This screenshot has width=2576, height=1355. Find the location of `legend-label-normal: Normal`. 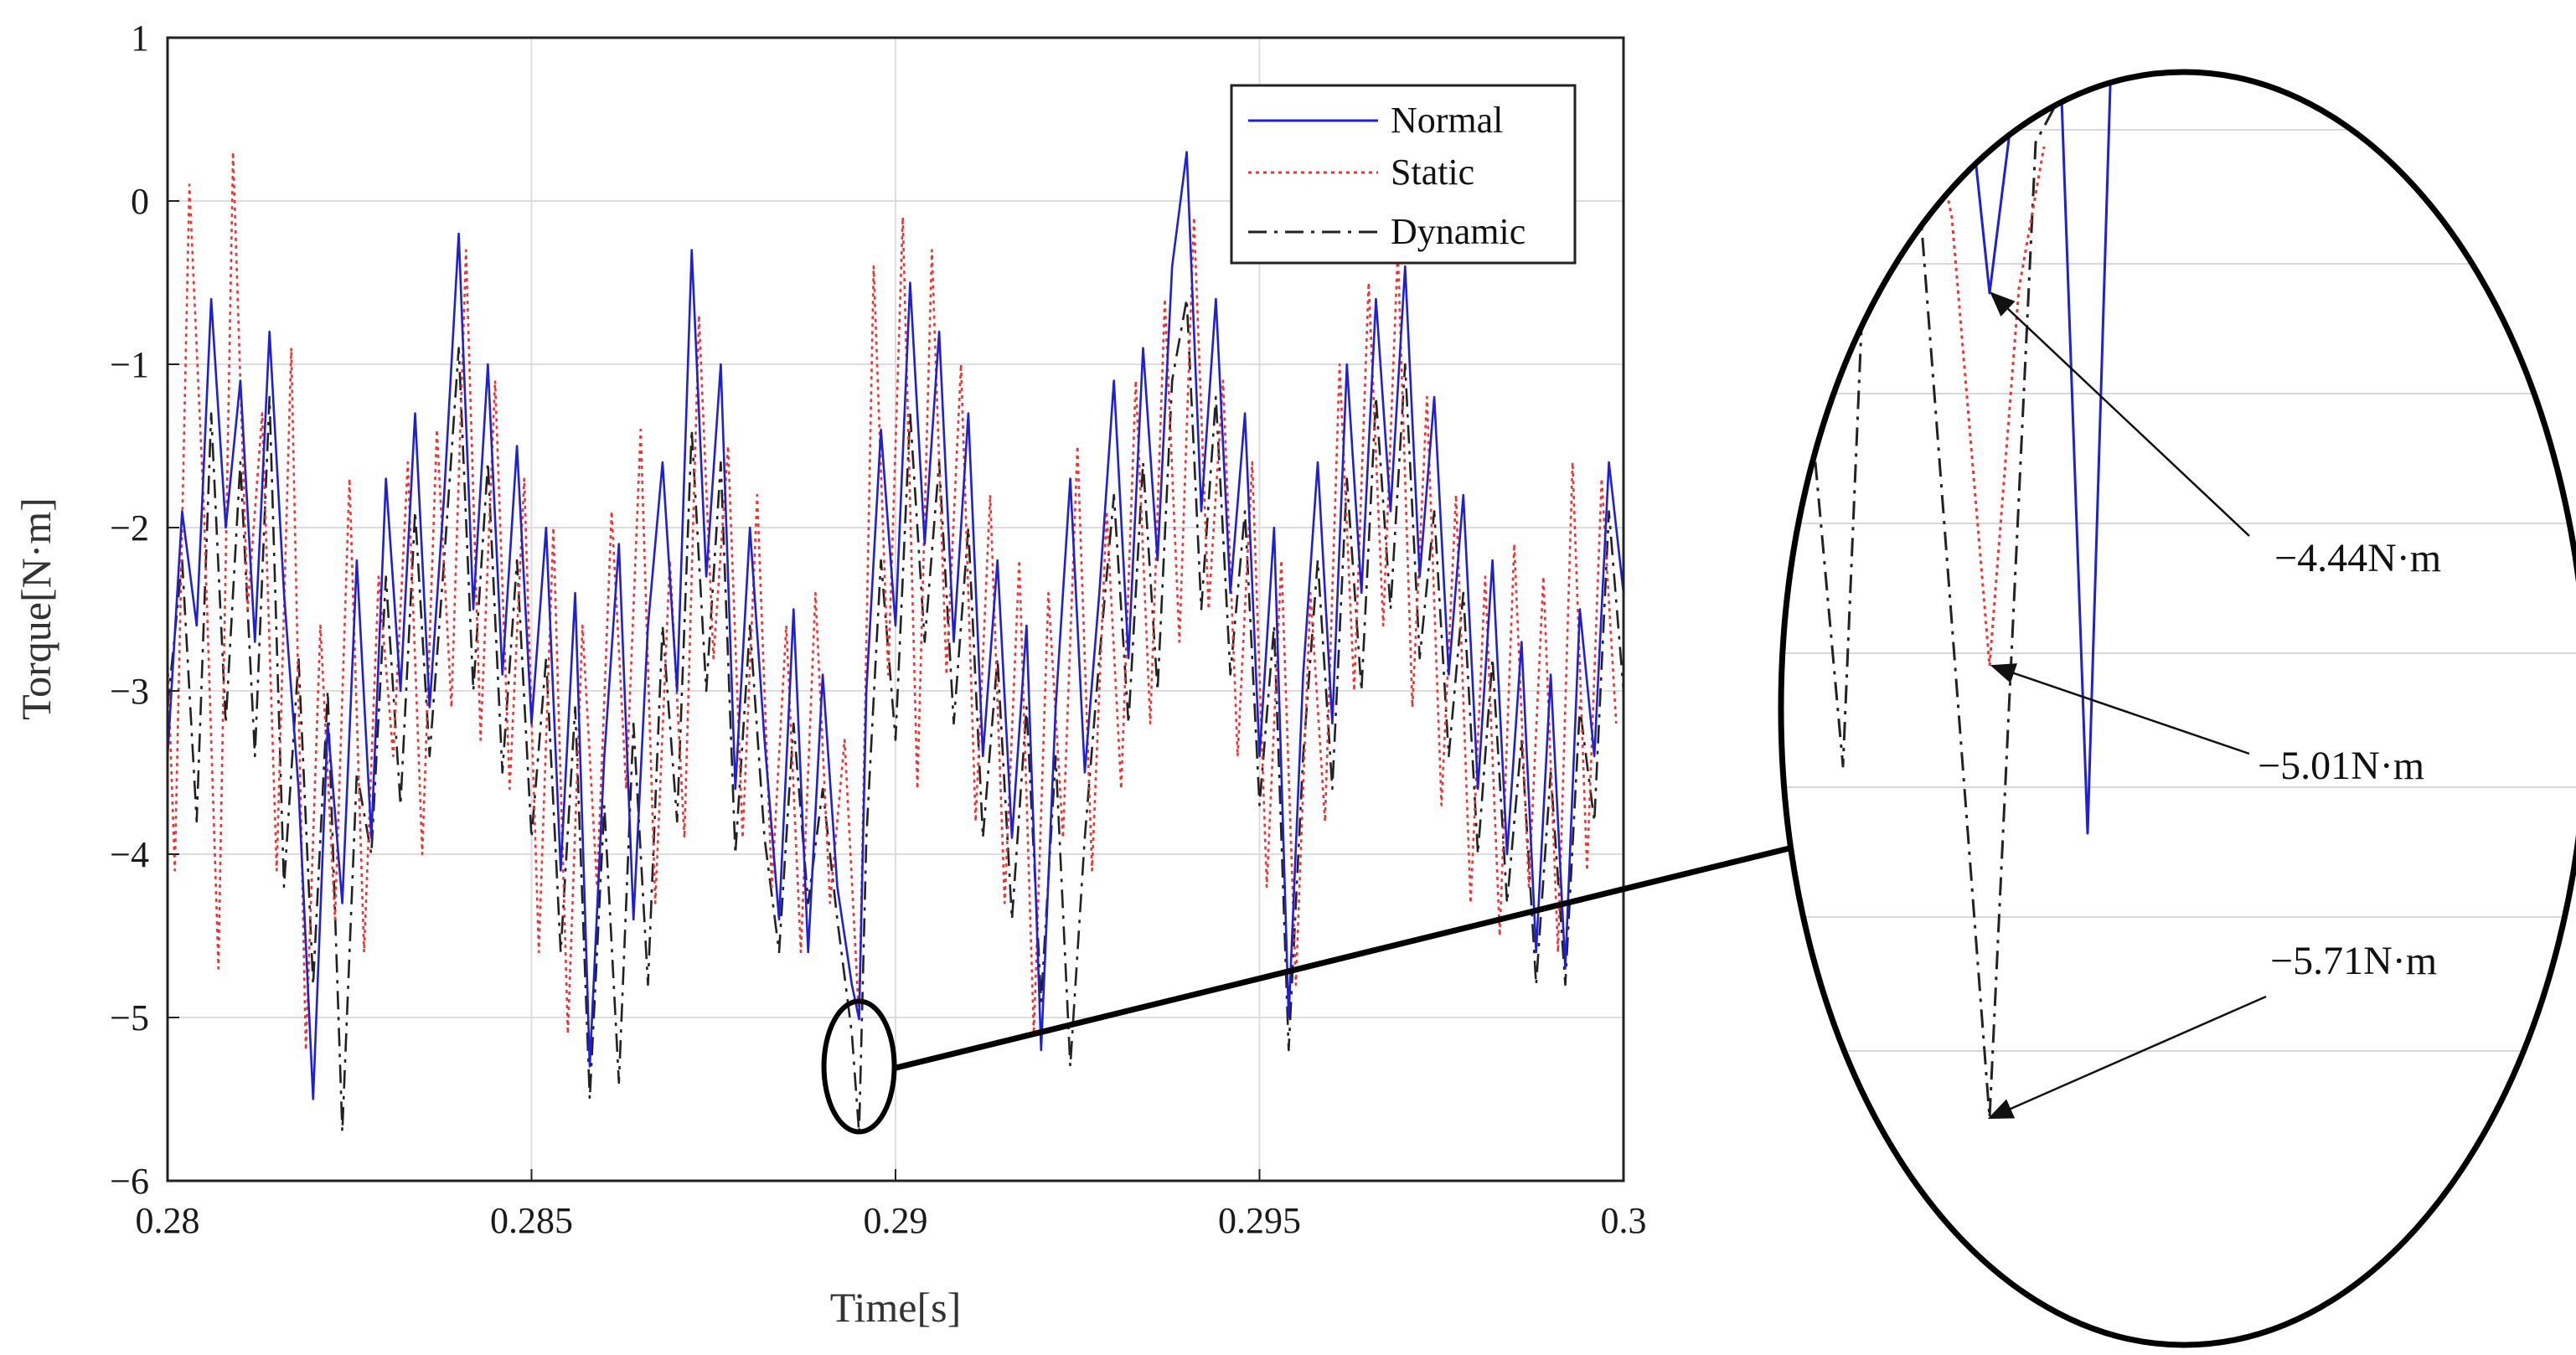

legend-label-normal: Normal is located at coordinates (1447, 120).